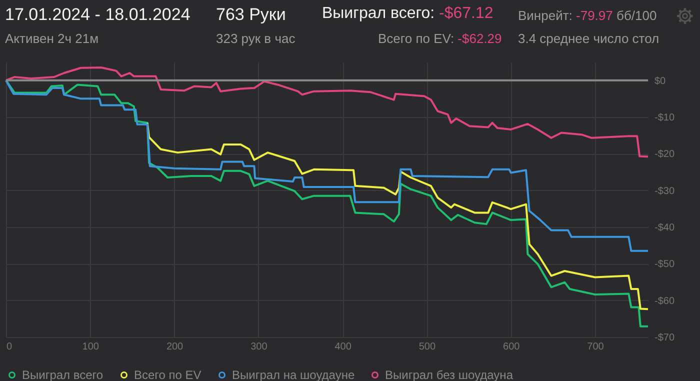  What do you see at coordinates (664, 228) in the screenshot?
I see `y-tick-label: -$40` at bounding box center [664, 228].